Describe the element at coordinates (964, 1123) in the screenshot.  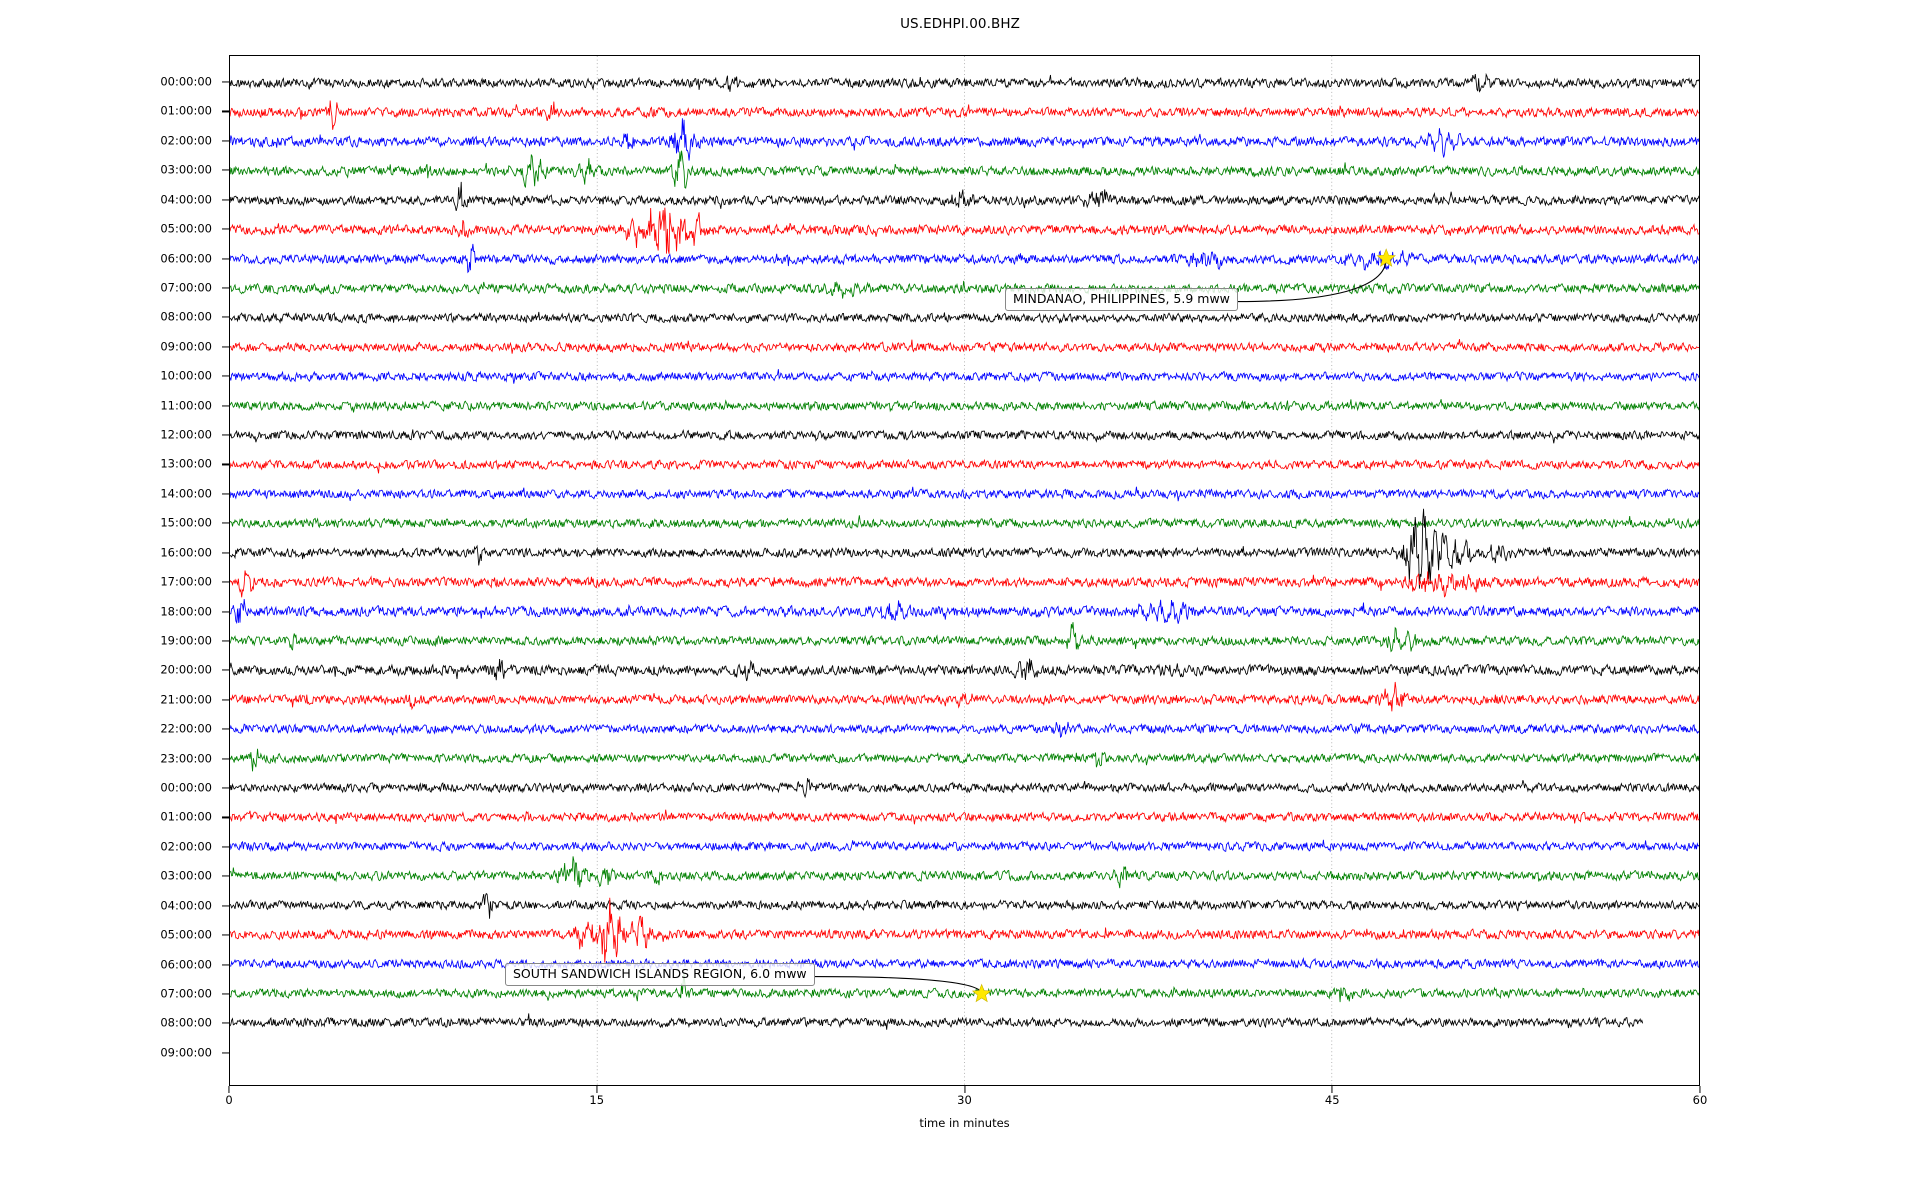
I see `x-axis-label: time in minutes` at that location.